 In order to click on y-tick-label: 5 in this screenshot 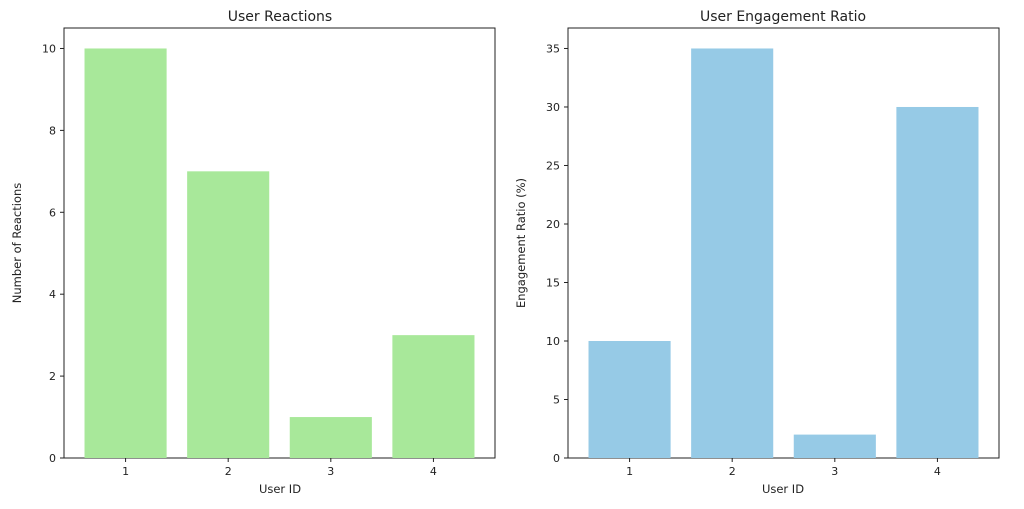, I will do `click(556, 399)`.